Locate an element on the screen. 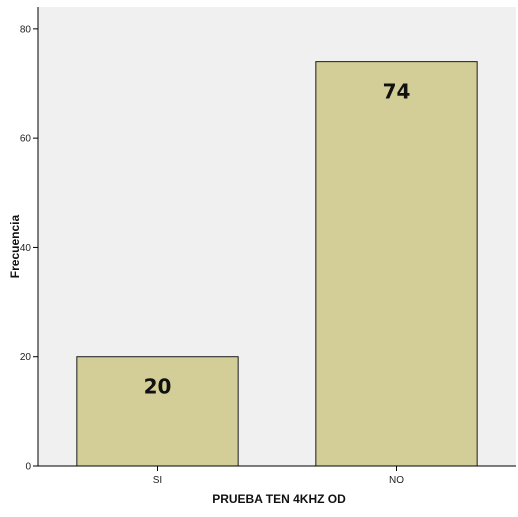  data-label-si: 20 is located at coordinates (158, 387).